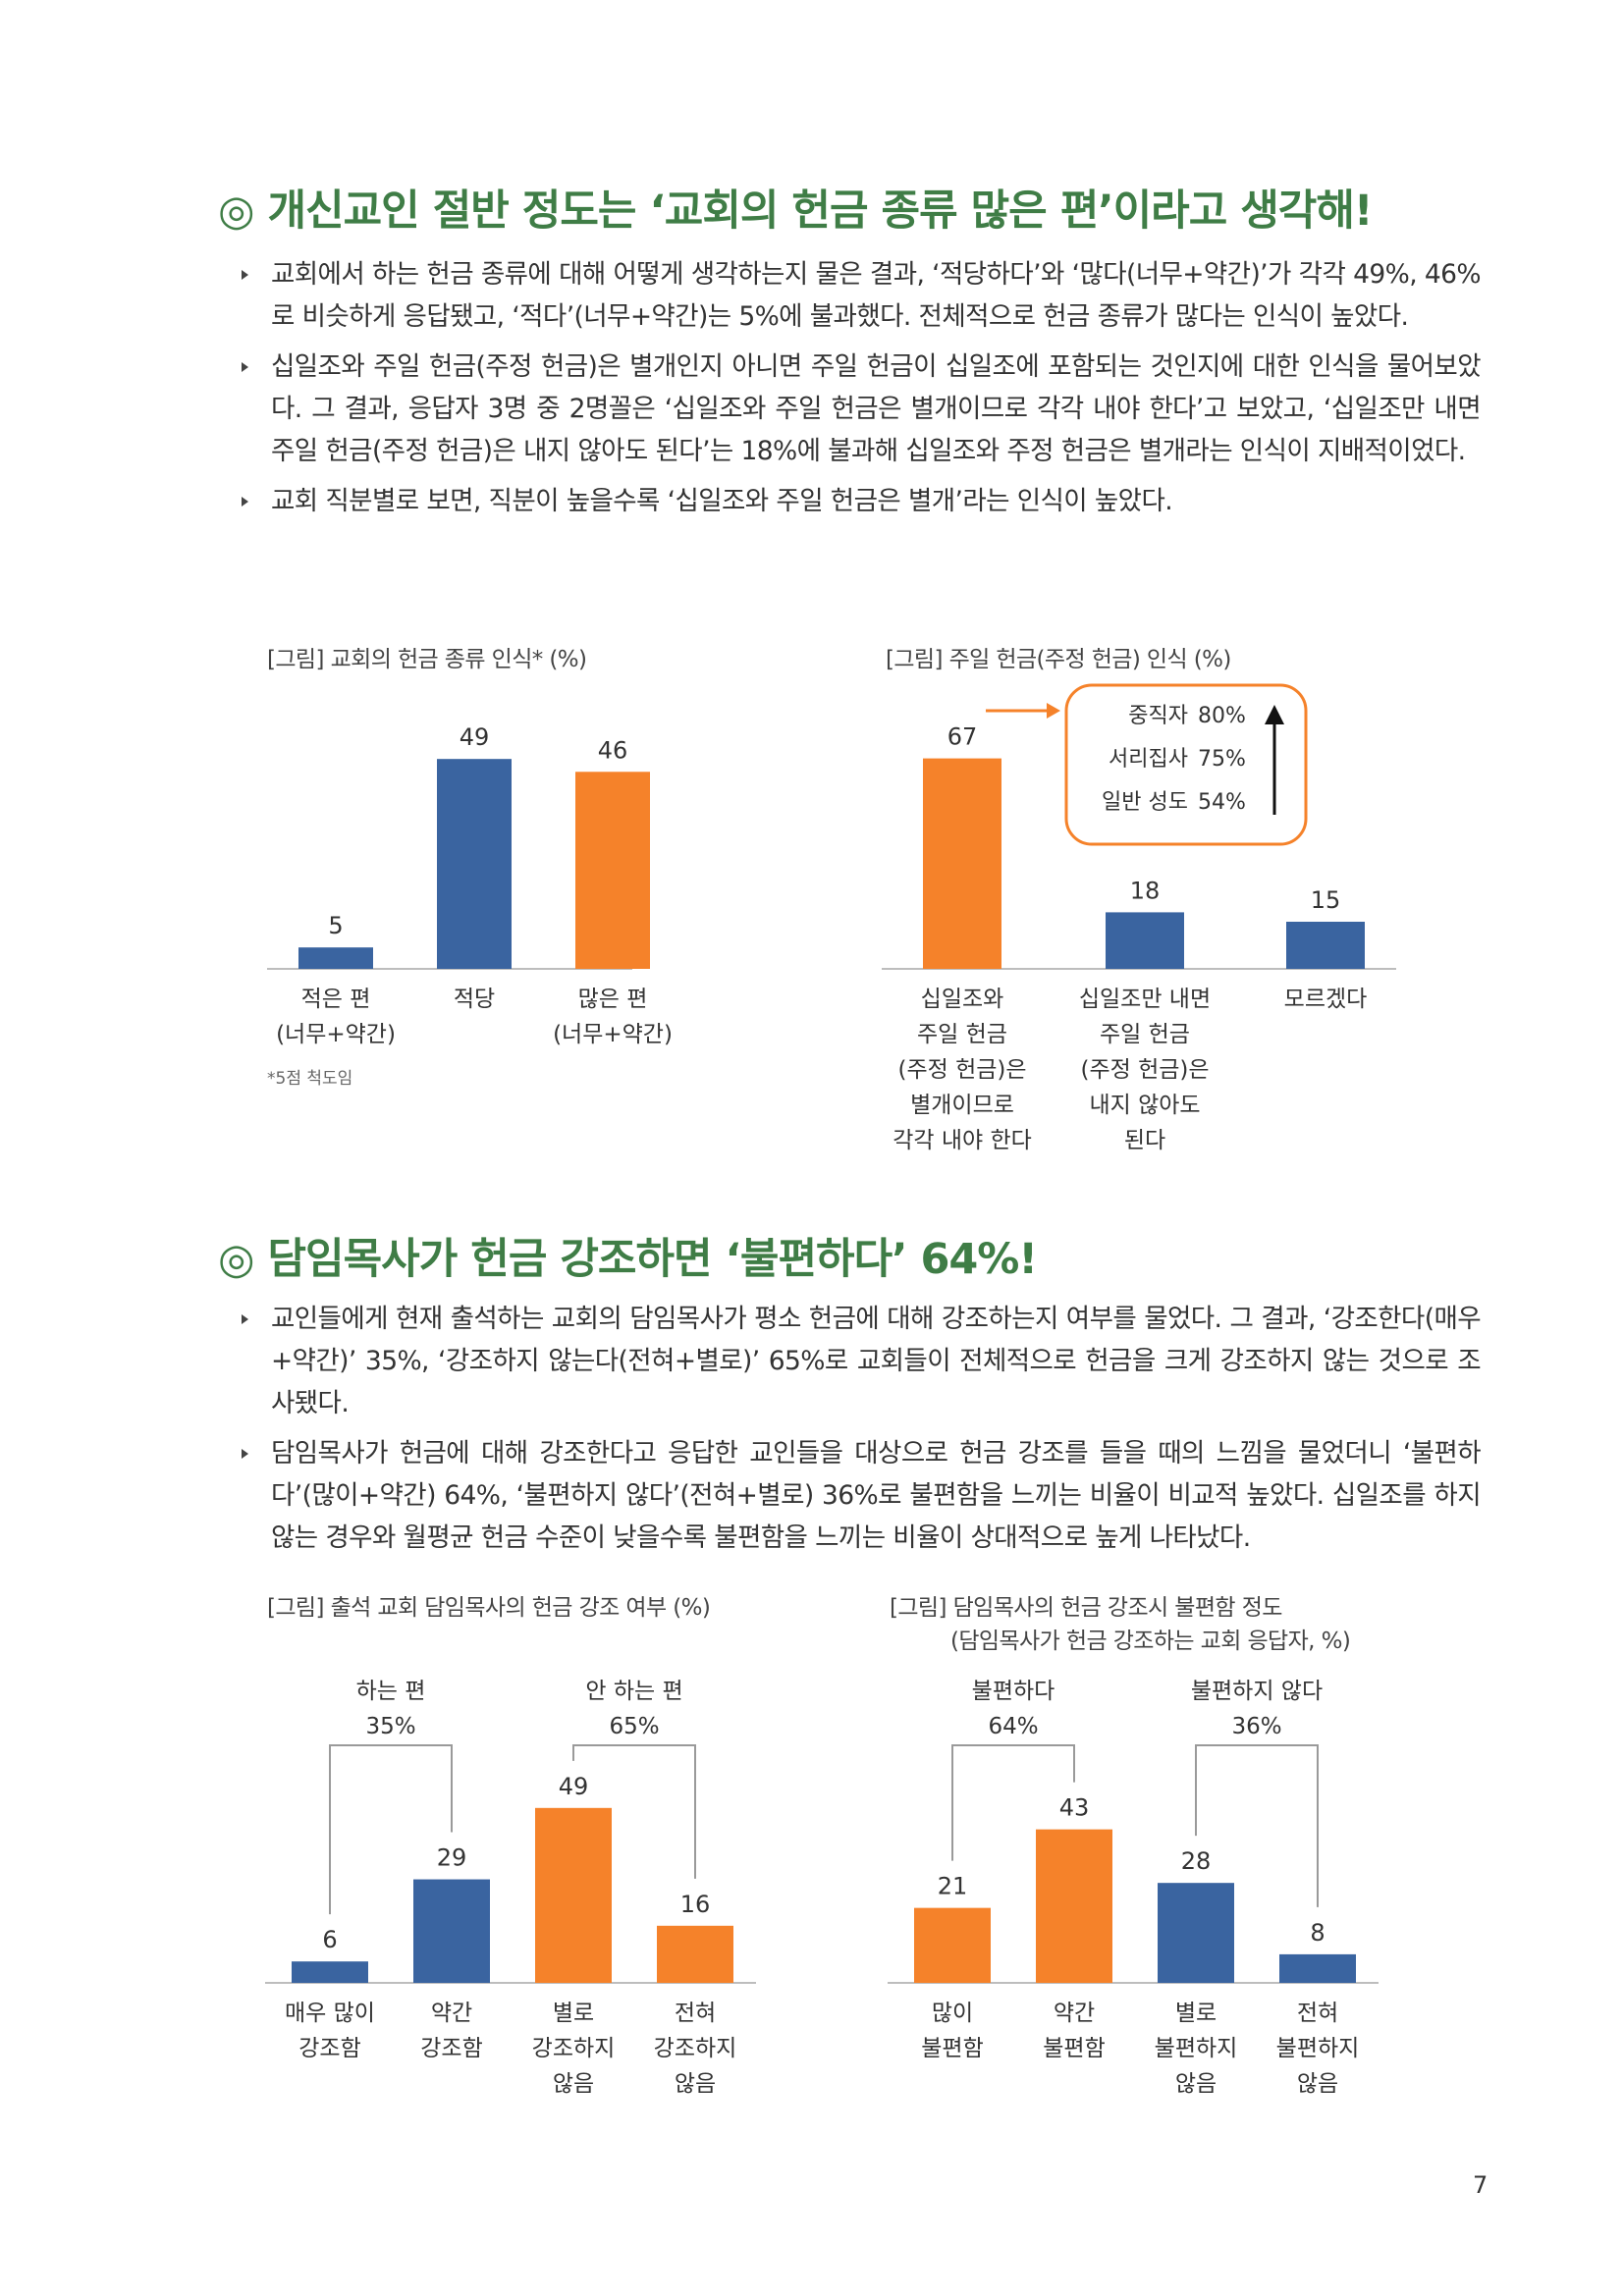  I want to click on data-label-2: 49, so click(574, 1786).